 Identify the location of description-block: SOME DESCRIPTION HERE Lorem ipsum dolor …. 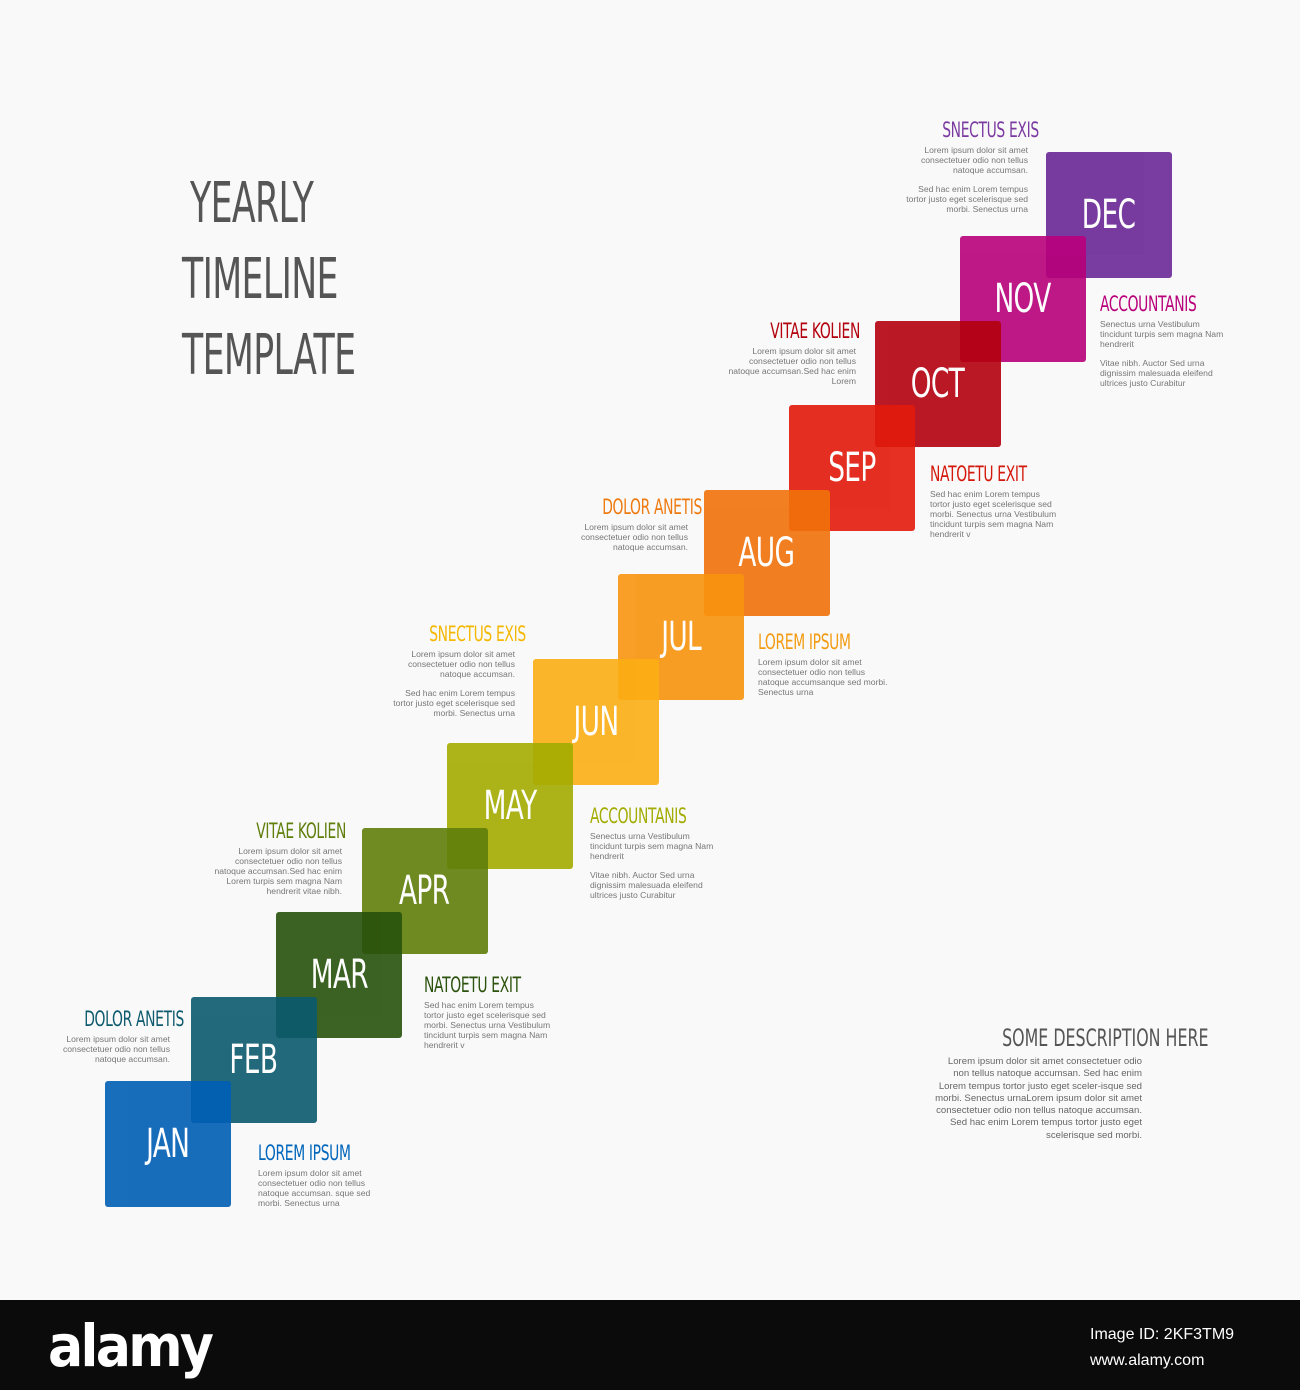
(1069, 1083).